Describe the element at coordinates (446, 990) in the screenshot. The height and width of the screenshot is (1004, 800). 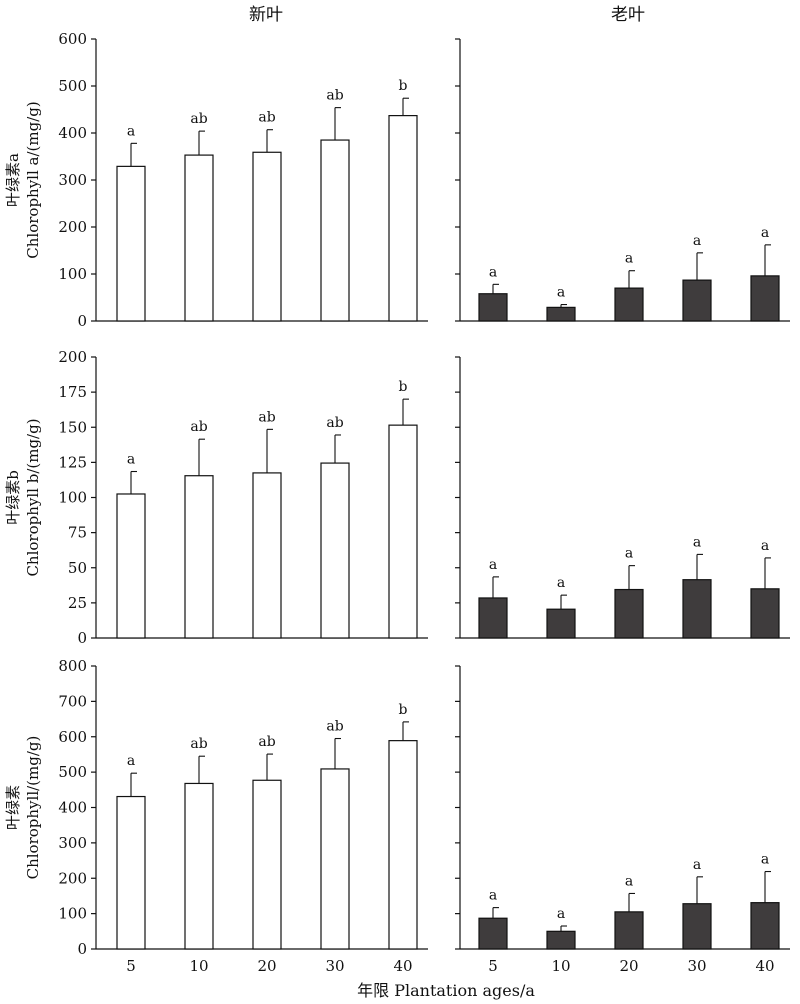
I see `x-axis-label: 年限 Plantation ages/a` at that location.